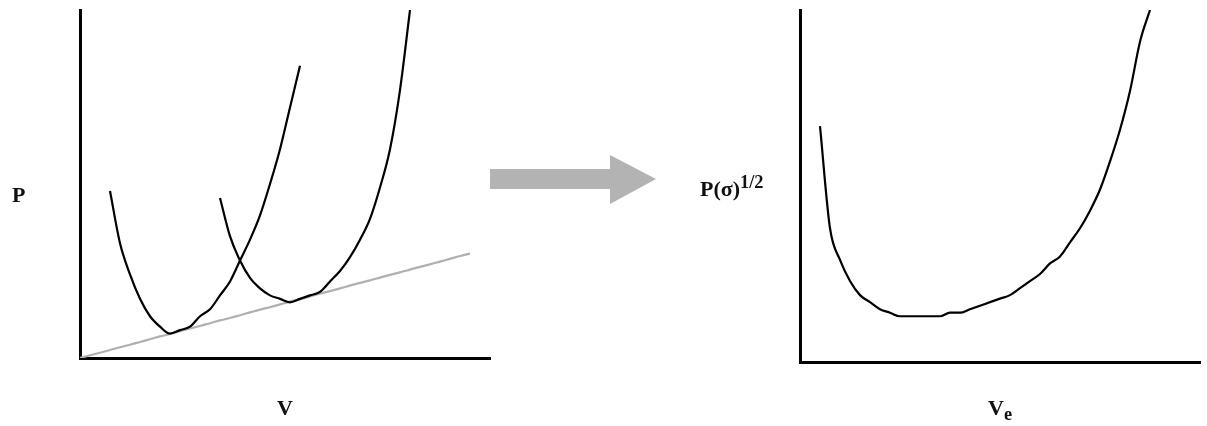 The image size is (1207, 426). What do you see at coordinates (732, 187) in the screenshot?
I see `y-axis-title: P(σ)$^{1/2}$` at bounding box center [732, 187].